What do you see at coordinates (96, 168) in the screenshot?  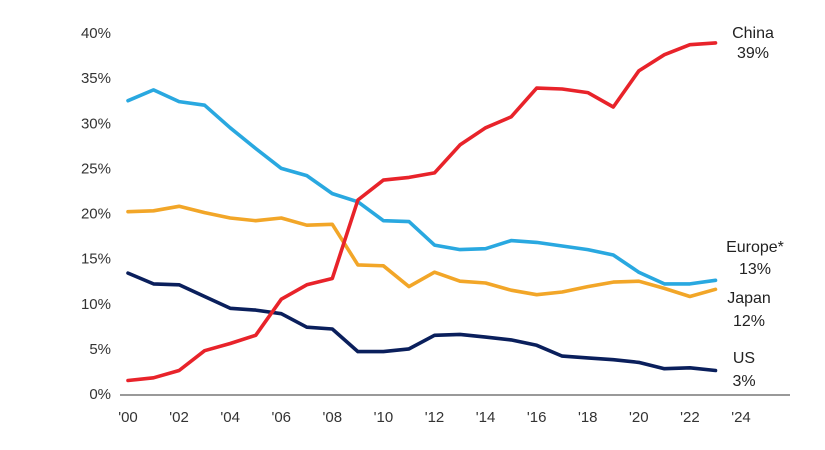 I see `y-tick-label: 25%` at bounding box center [96, 168].